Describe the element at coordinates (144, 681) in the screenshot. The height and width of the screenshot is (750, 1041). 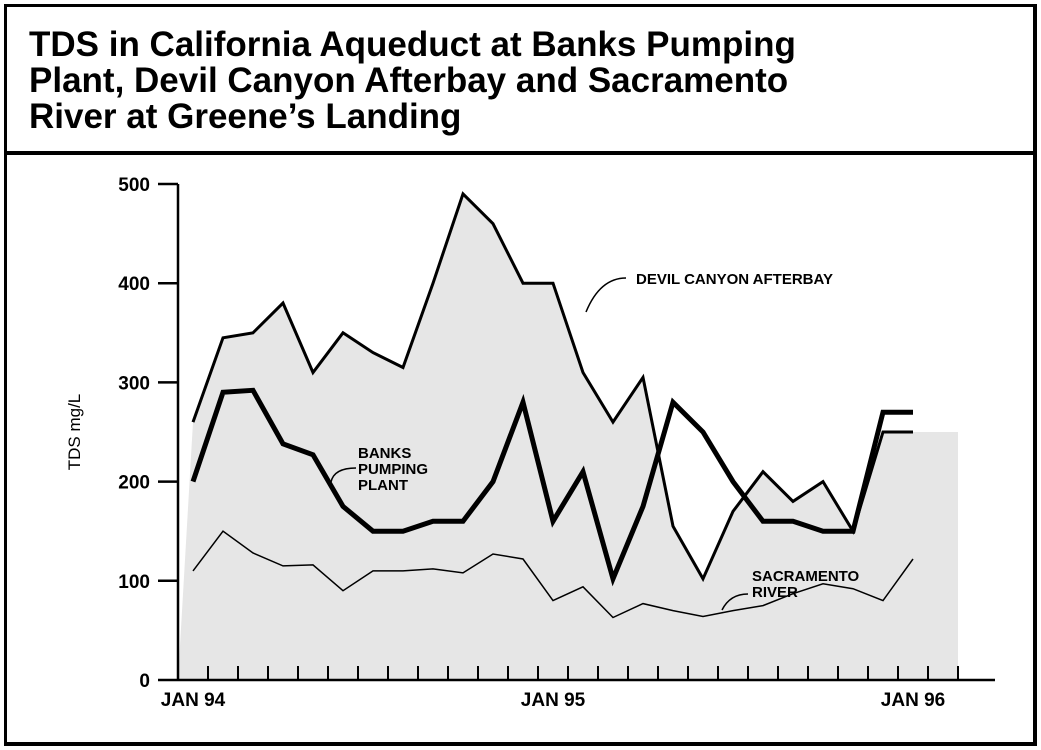
I see `y-tick-label: 0` at that location.